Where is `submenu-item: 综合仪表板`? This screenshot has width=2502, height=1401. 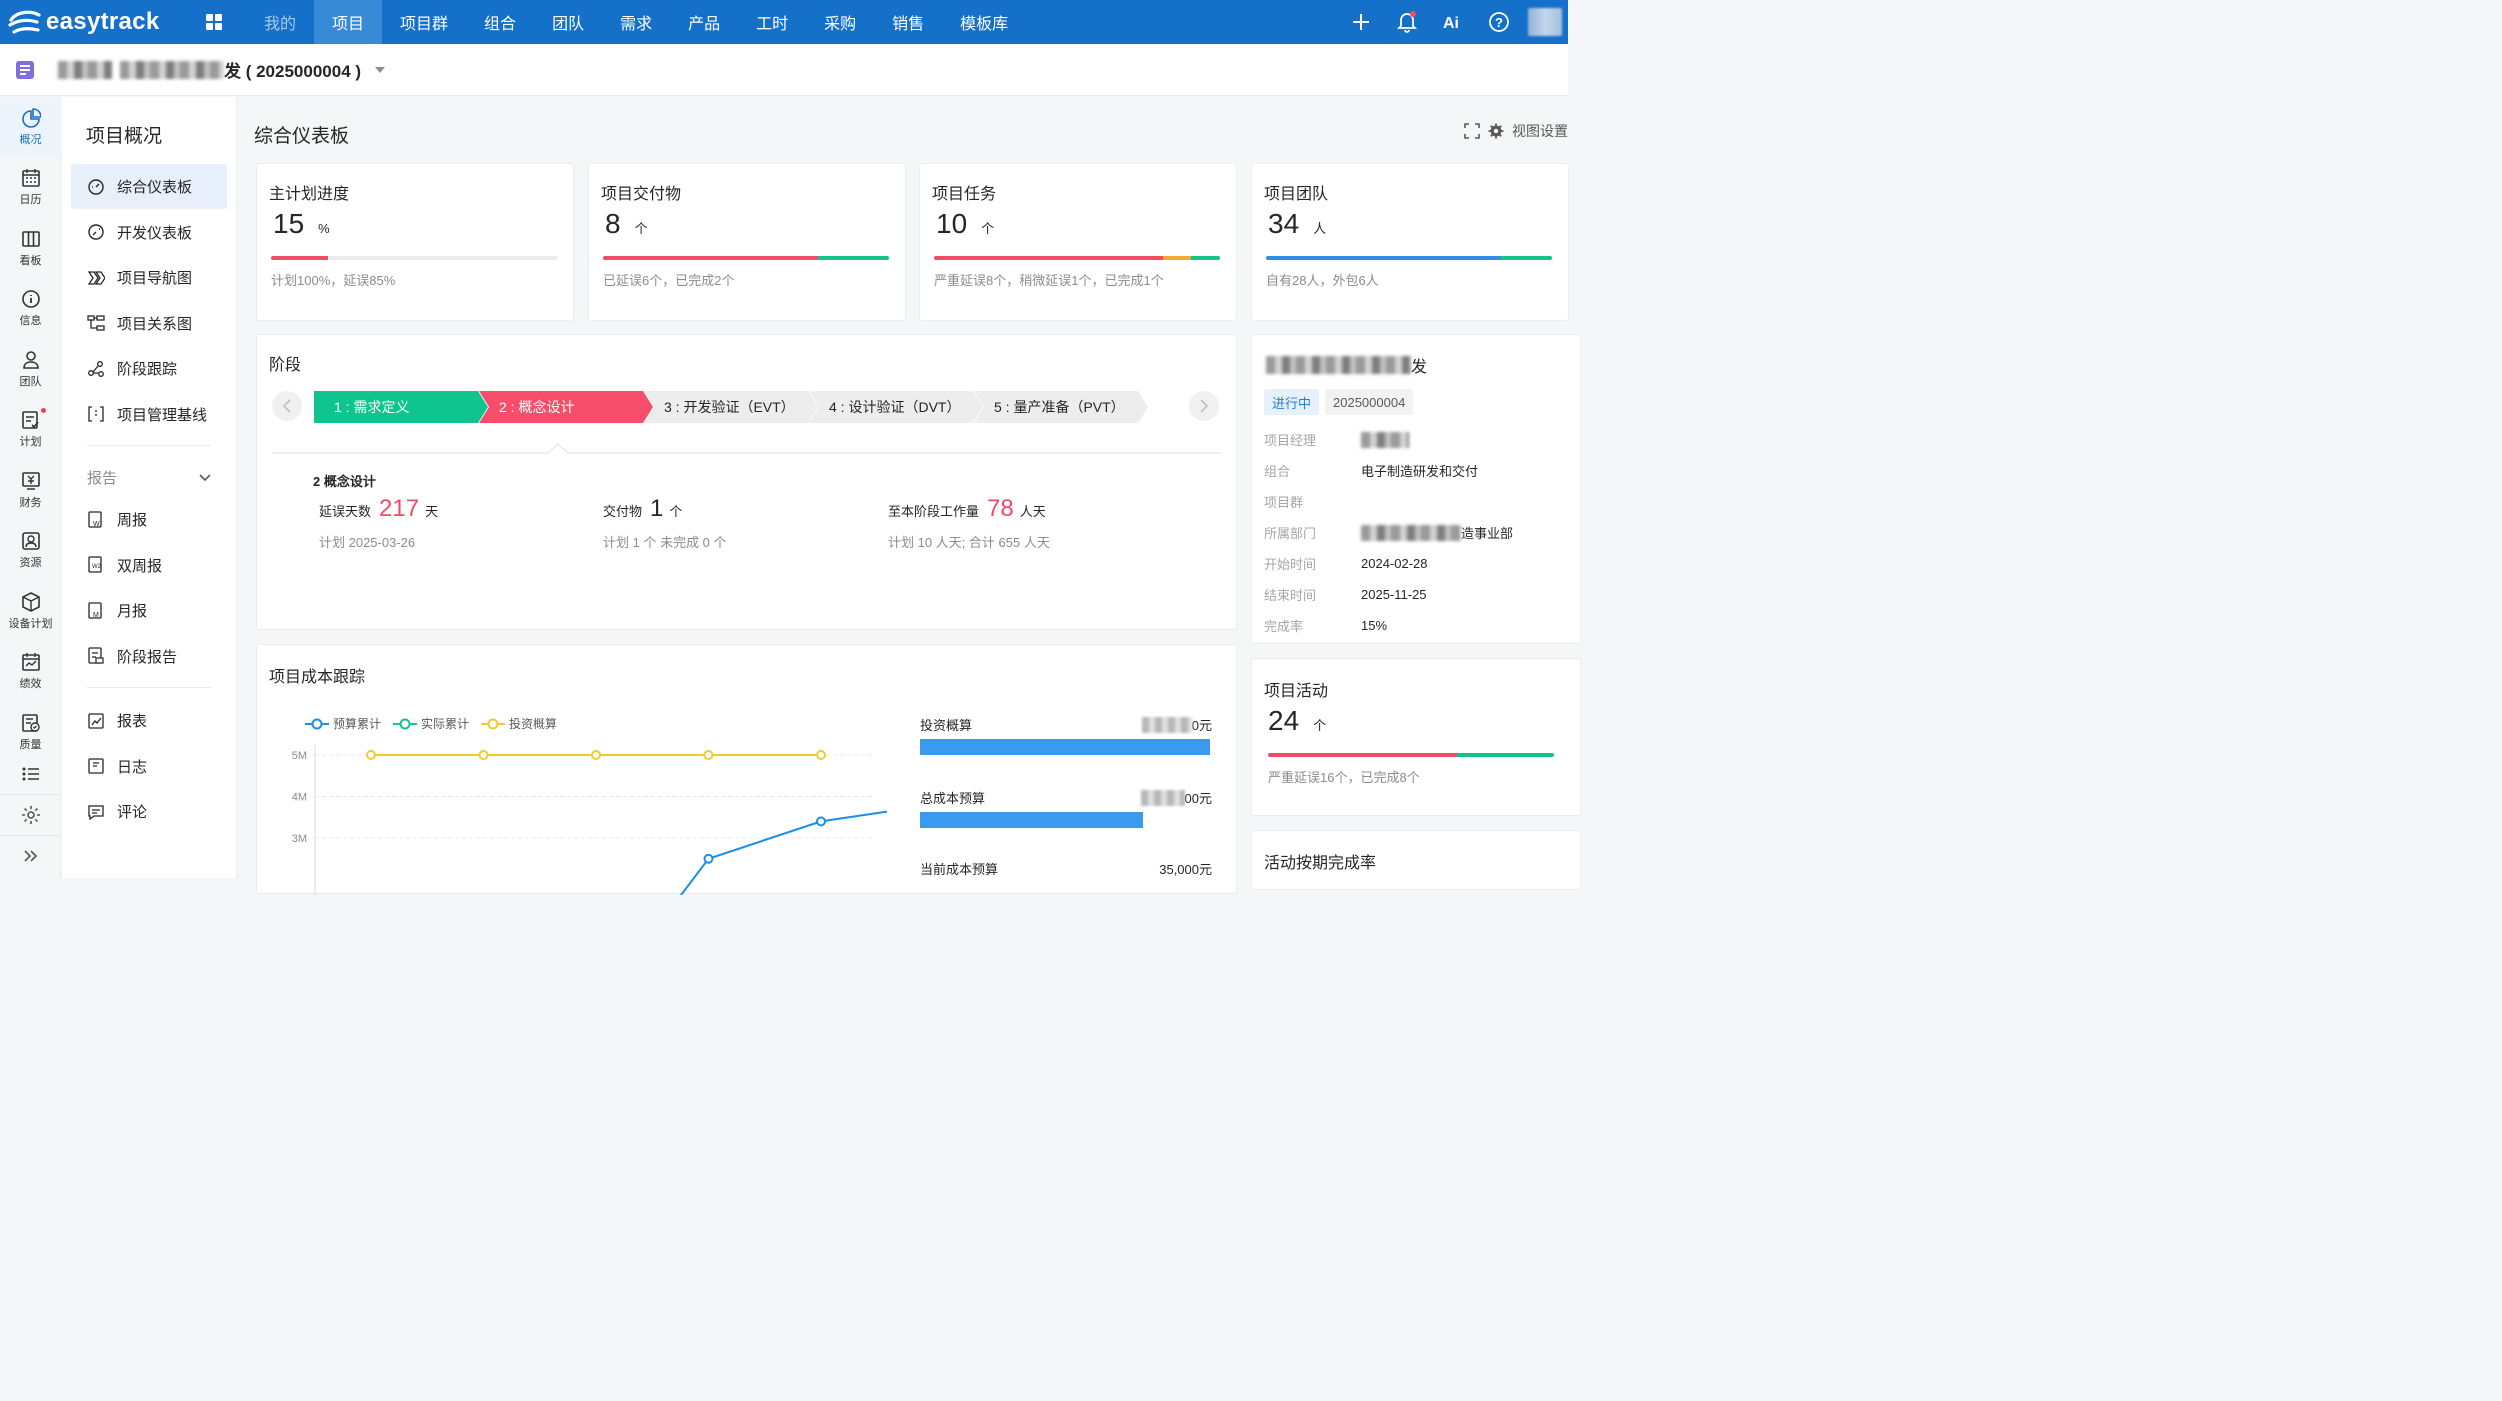
submenu-item: 综合仪表板 is located at coordinates (149, 186).